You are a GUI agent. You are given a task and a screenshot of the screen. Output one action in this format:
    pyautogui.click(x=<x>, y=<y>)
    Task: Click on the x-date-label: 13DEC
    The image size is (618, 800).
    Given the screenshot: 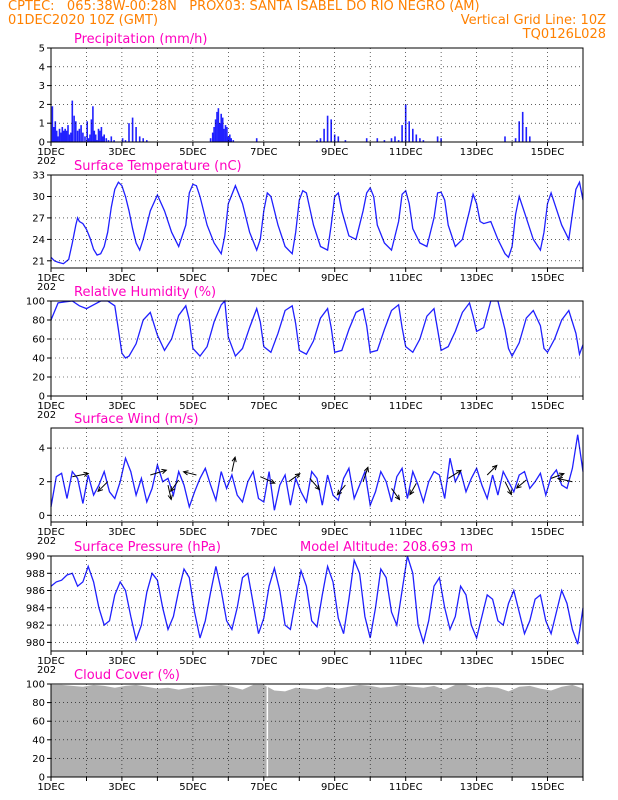 What is the action you would take?
    pyautogui.click(x=477, y=787)
    